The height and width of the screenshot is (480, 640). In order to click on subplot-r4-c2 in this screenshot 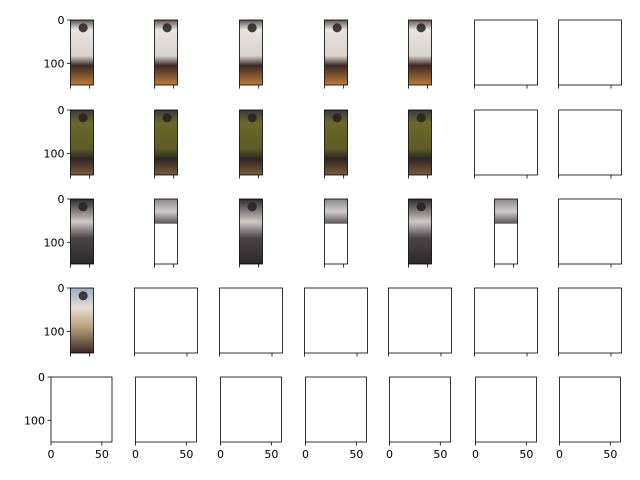, I will do `click(251, 409)`.